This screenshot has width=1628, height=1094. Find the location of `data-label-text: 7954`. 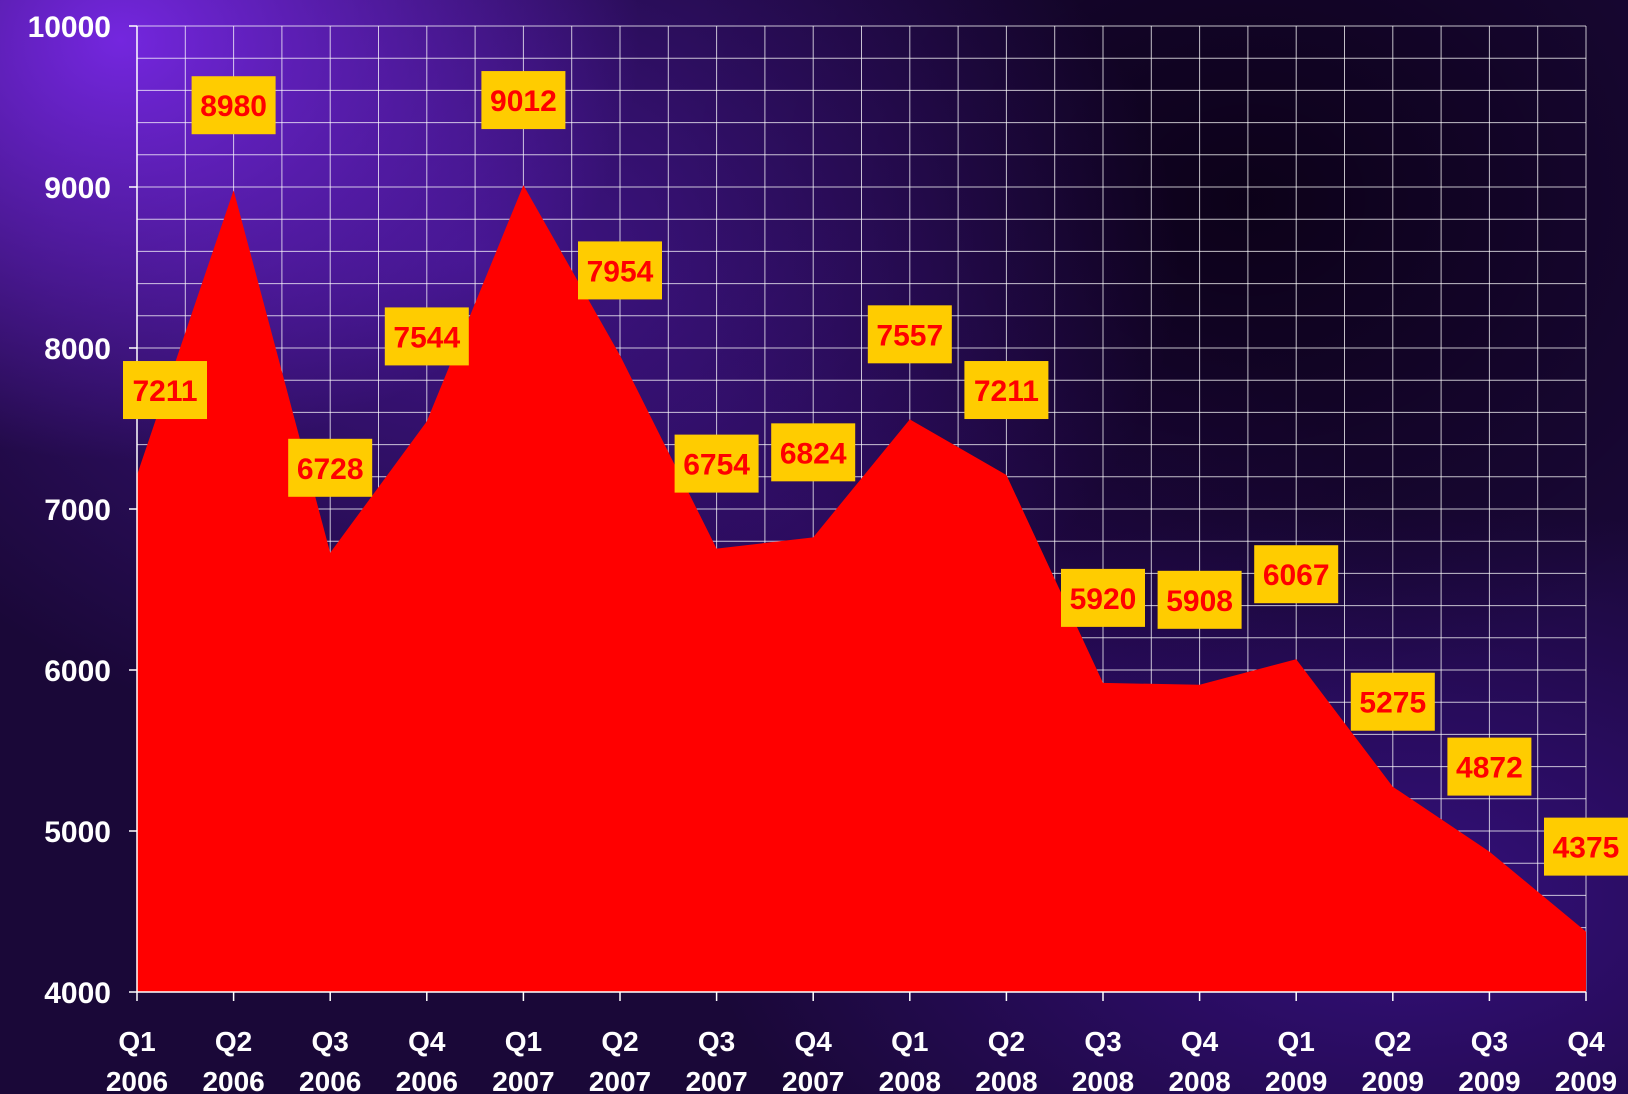

data-label-text: 7954 is located at coordinates (620, 271).